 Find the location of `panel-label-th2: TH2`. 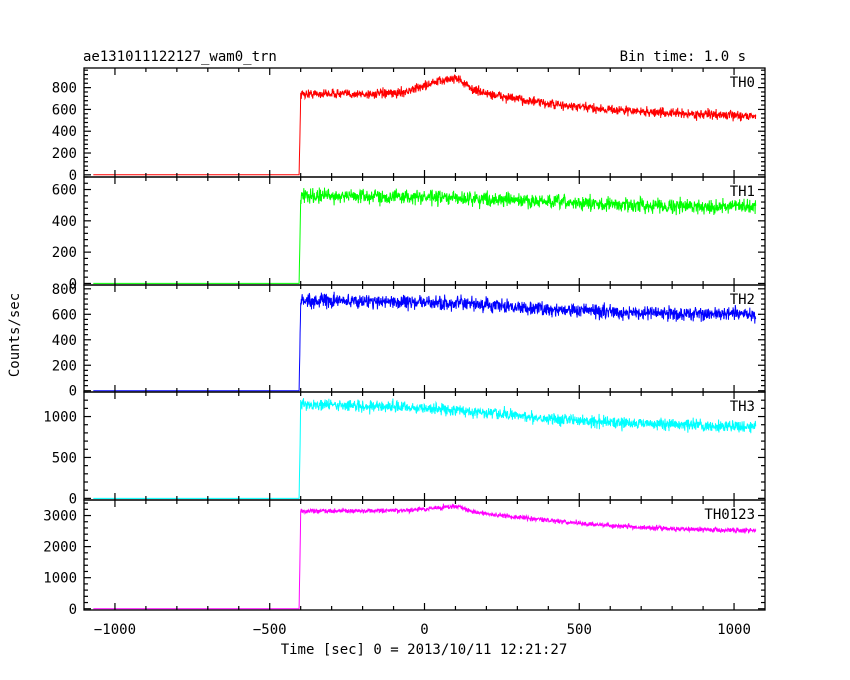

panel-label-th2: TH2 is located at coordinates (742, 300).